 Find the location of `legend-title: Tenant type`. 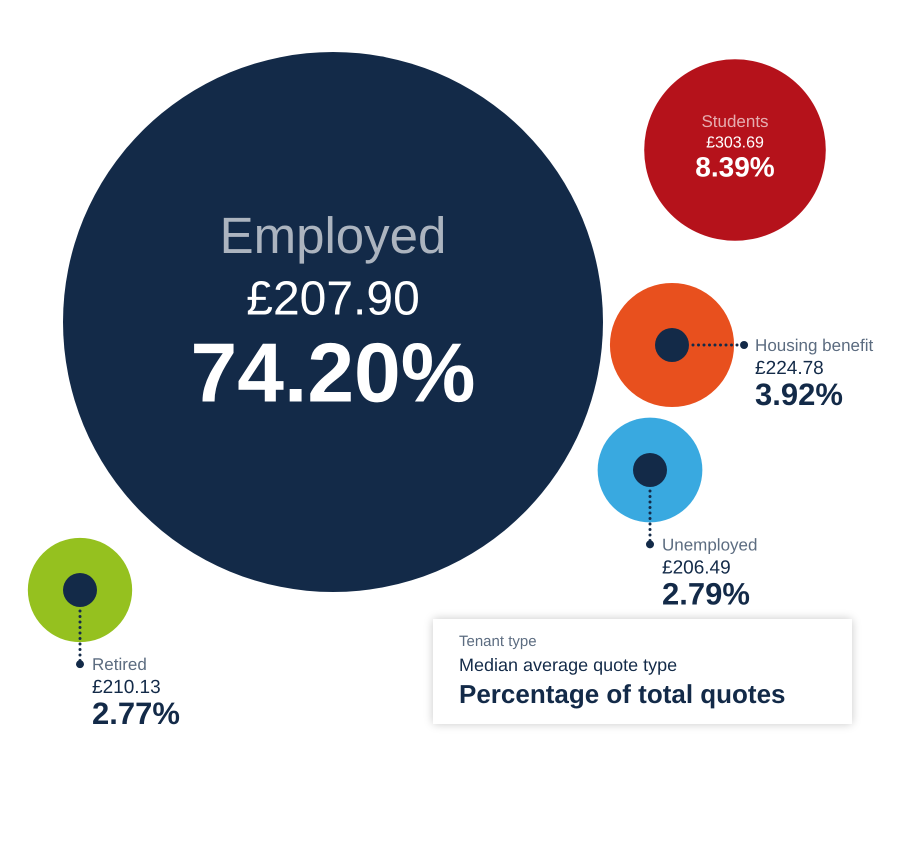

legend-title: Tenant type is located at coordinates (498, 642).